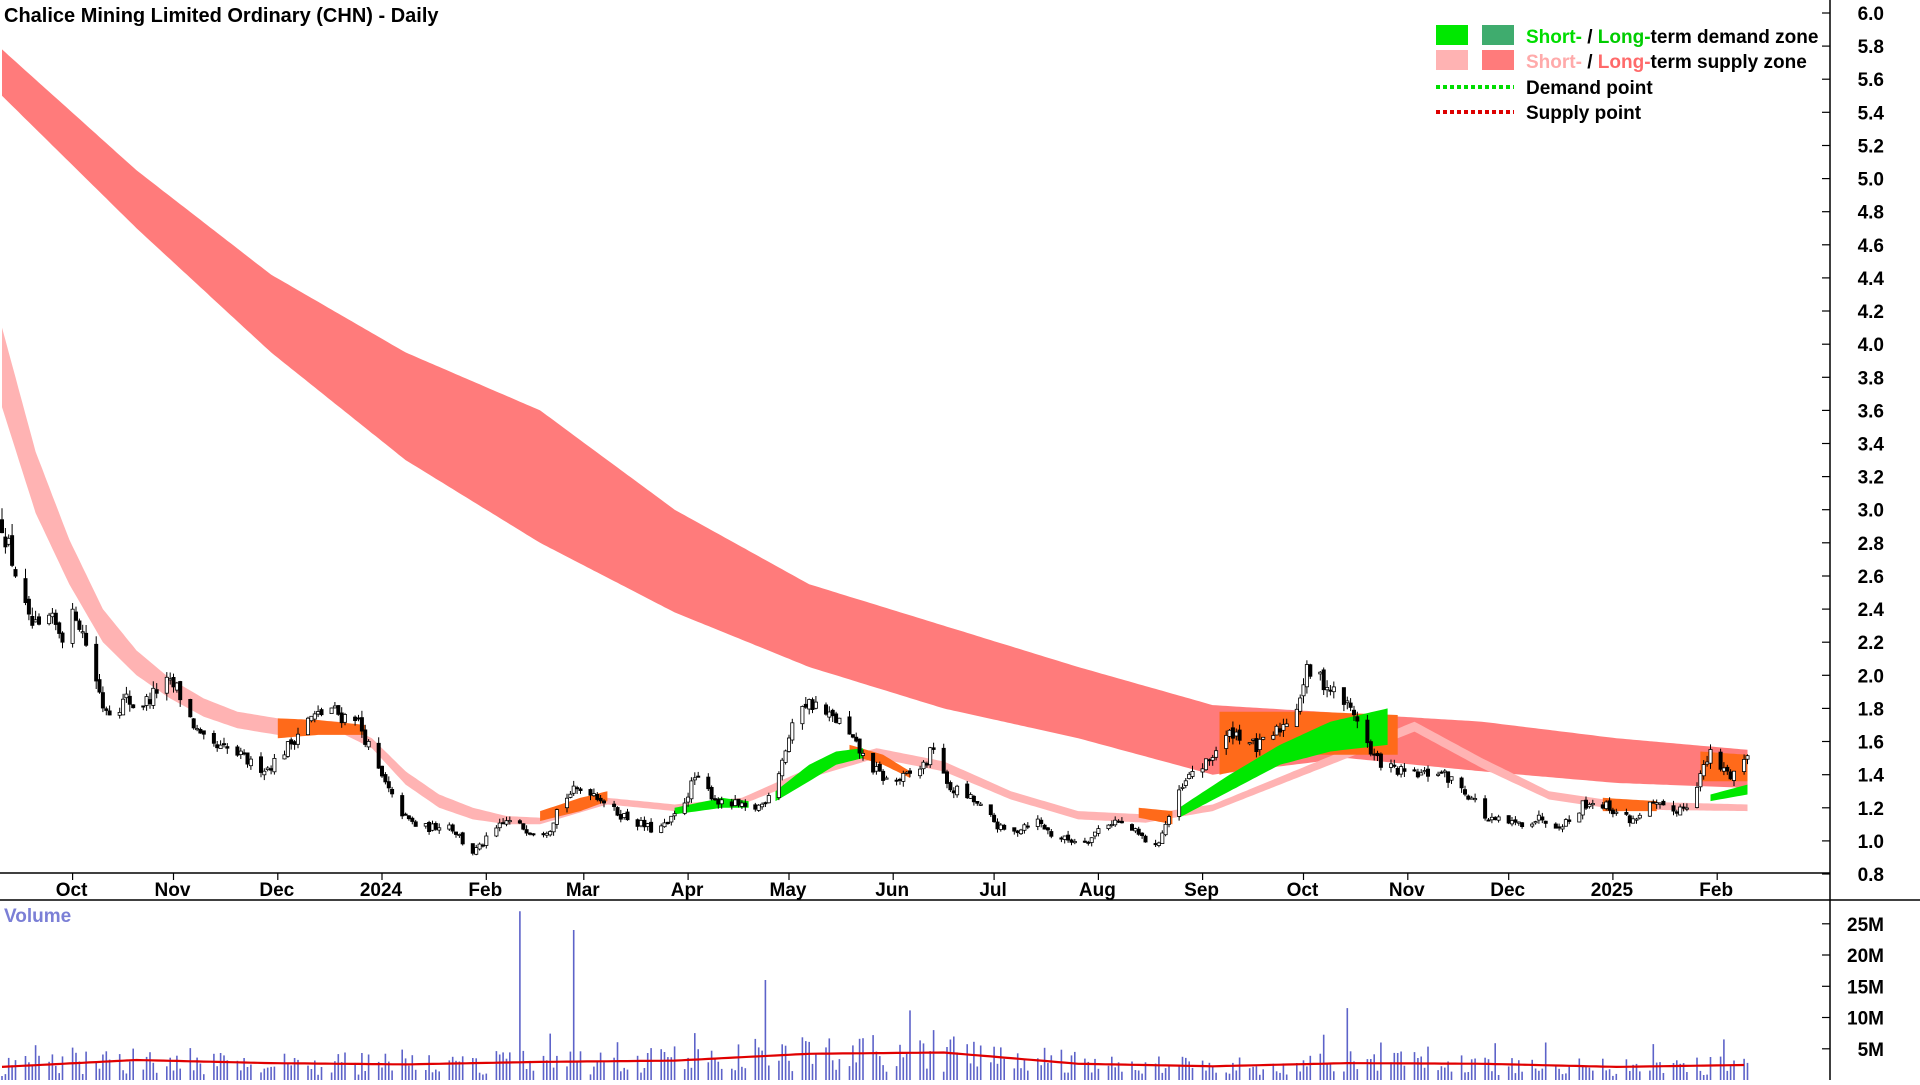  I want to click on y-tick-label: 5.4, so click(1871, 113).